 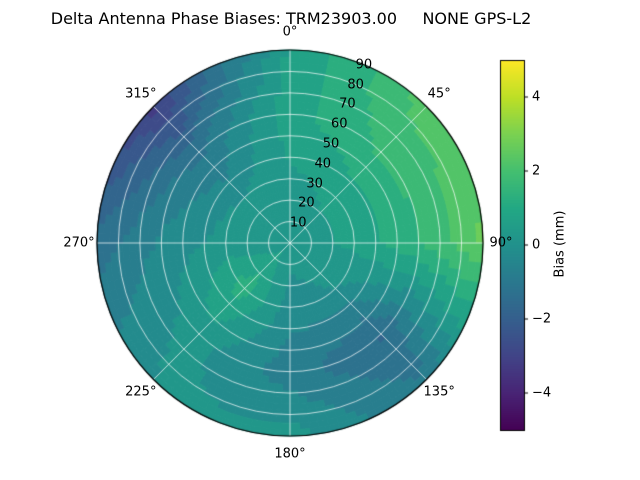 What do you see at coordinates (542, 319) in the screenshot?
I see `colorbar-tick-label: −2` at bounding box center [542, 319].